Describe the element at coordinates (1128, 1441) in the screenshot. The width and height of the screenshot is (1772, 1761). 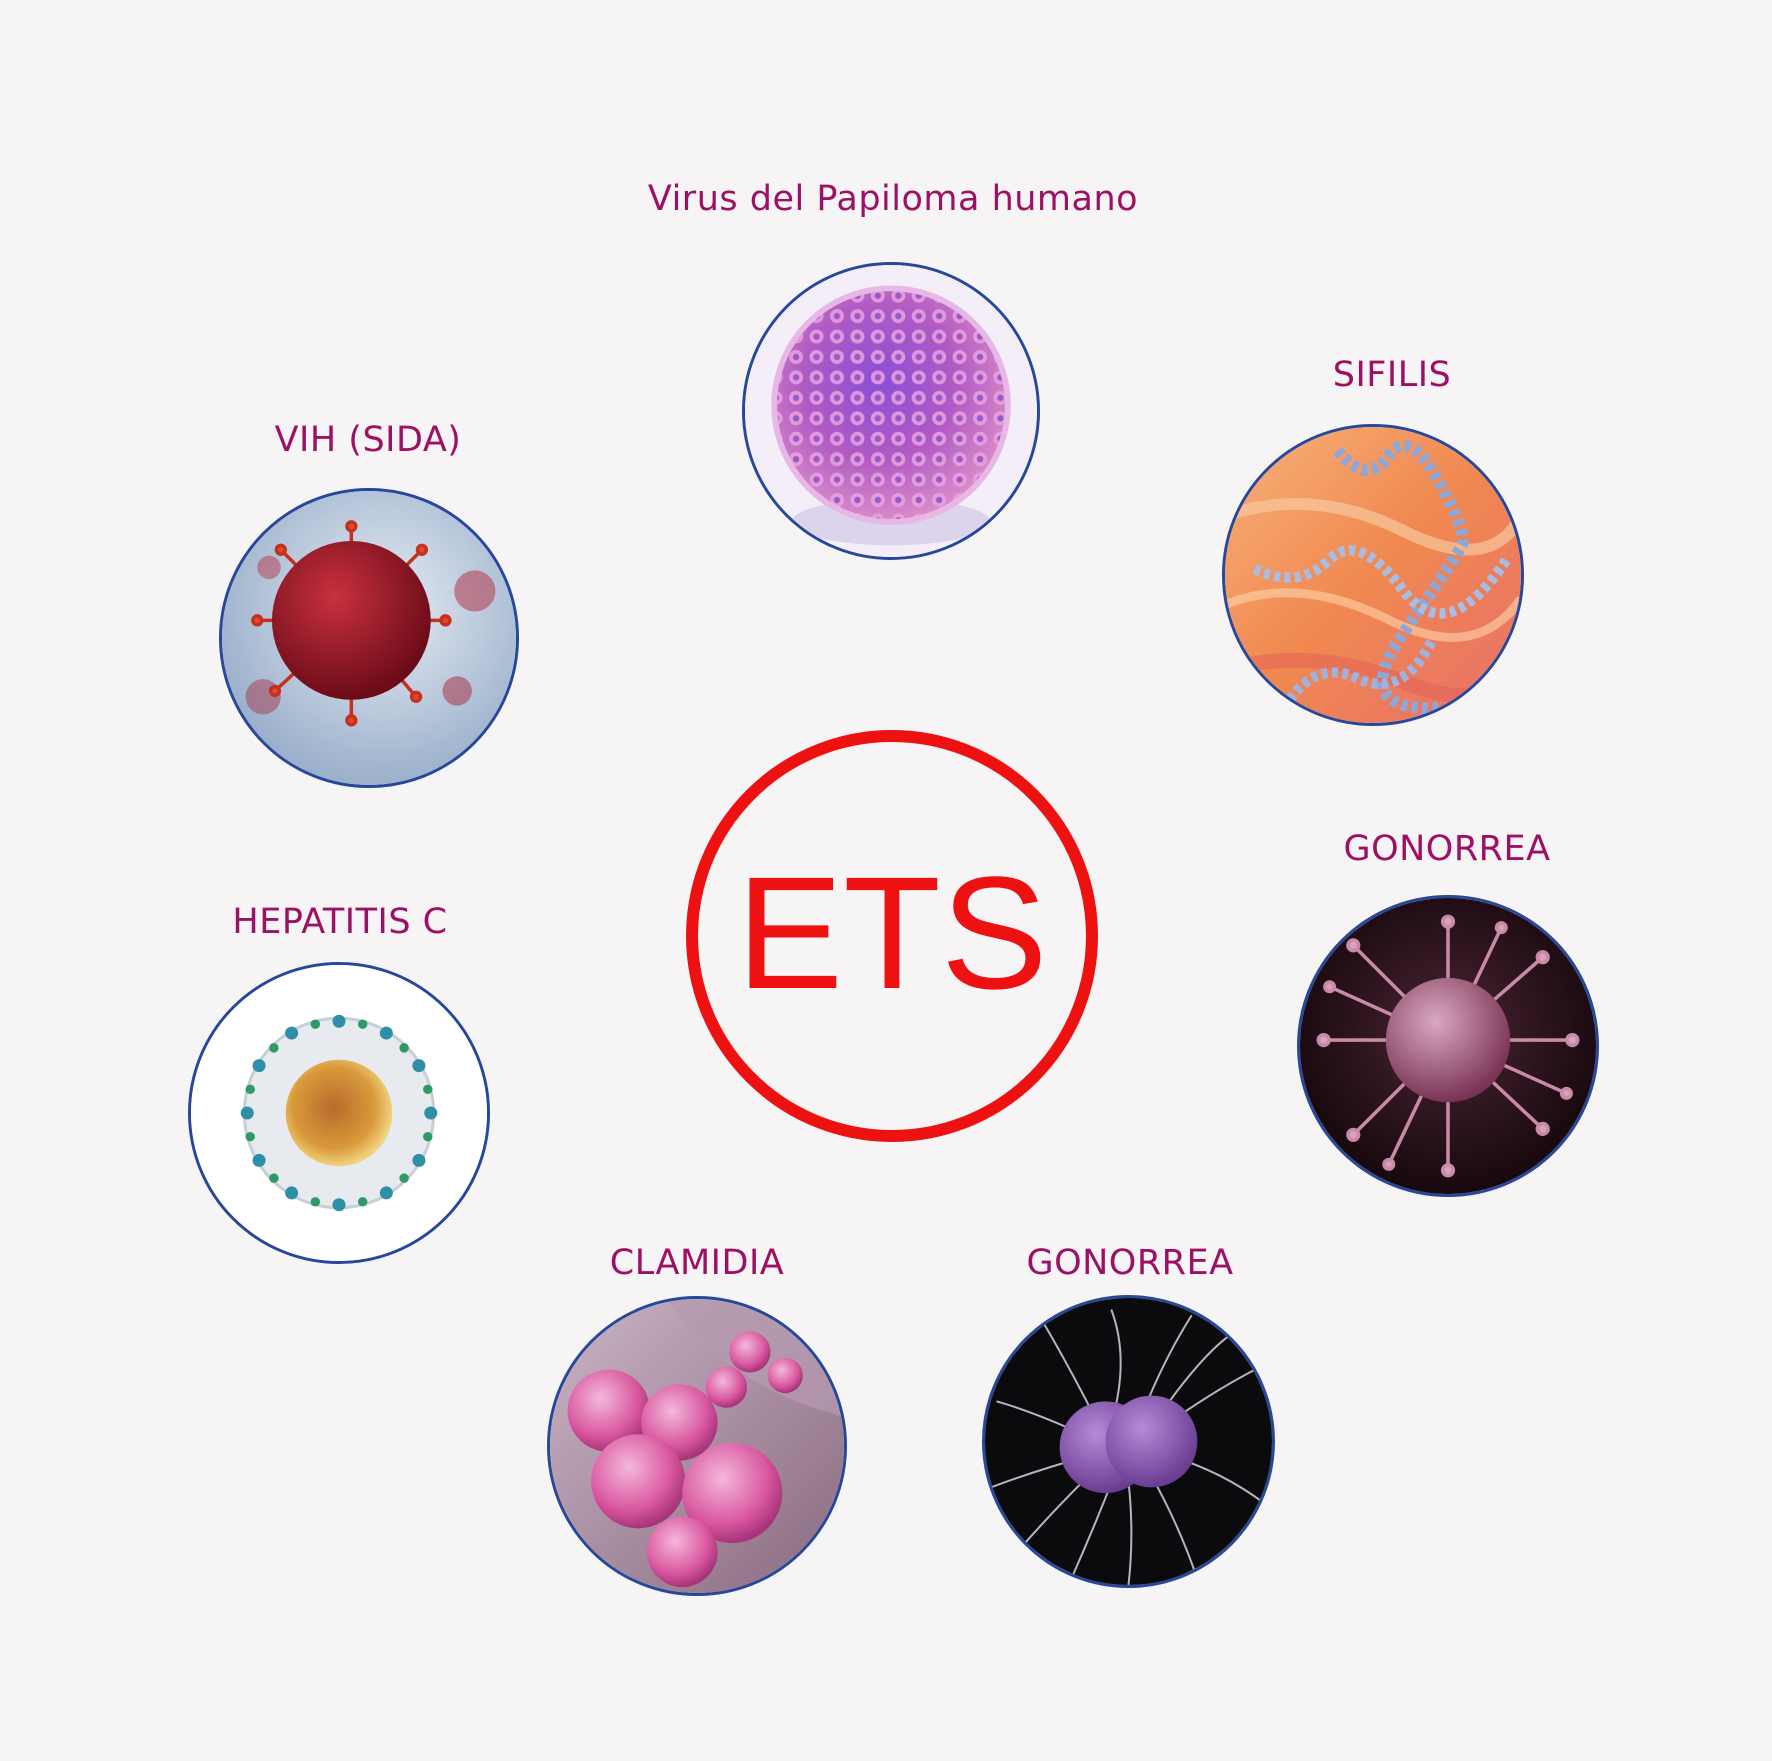
I see `diplococcus-image` at that location.